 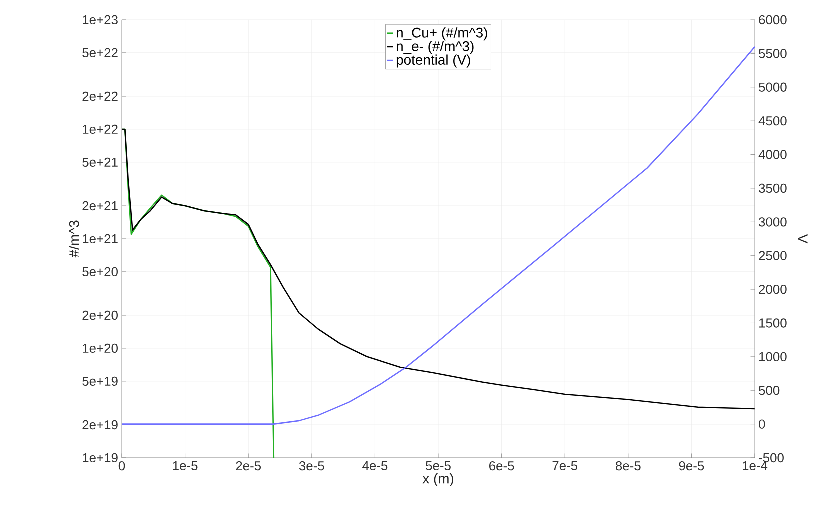 What do you see at coordinates (122, 466) in the screenshot?
I see `x-tick-label: 0` at bounding box center [122, 466].